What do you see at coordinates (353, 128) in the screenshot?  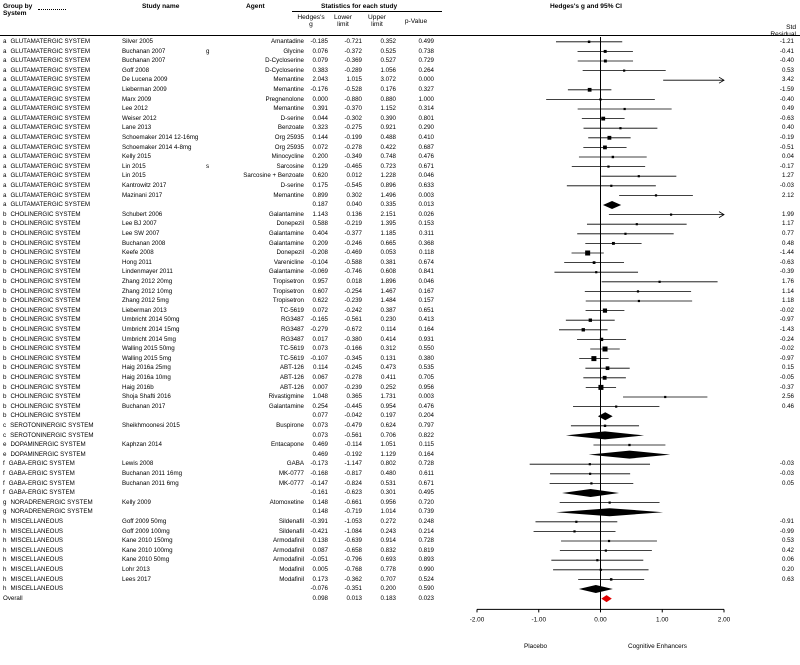 I see `lower-limit-cell: -0.275` at bounding box center [353, 128].